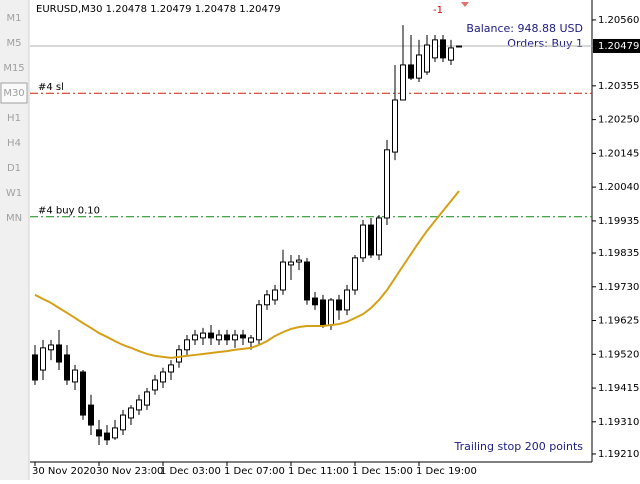 Image resolution: width=640 pixels, height=484 pixels. I want to click on x-tick-label: 1 Dec 11:00, so click(318, 471).